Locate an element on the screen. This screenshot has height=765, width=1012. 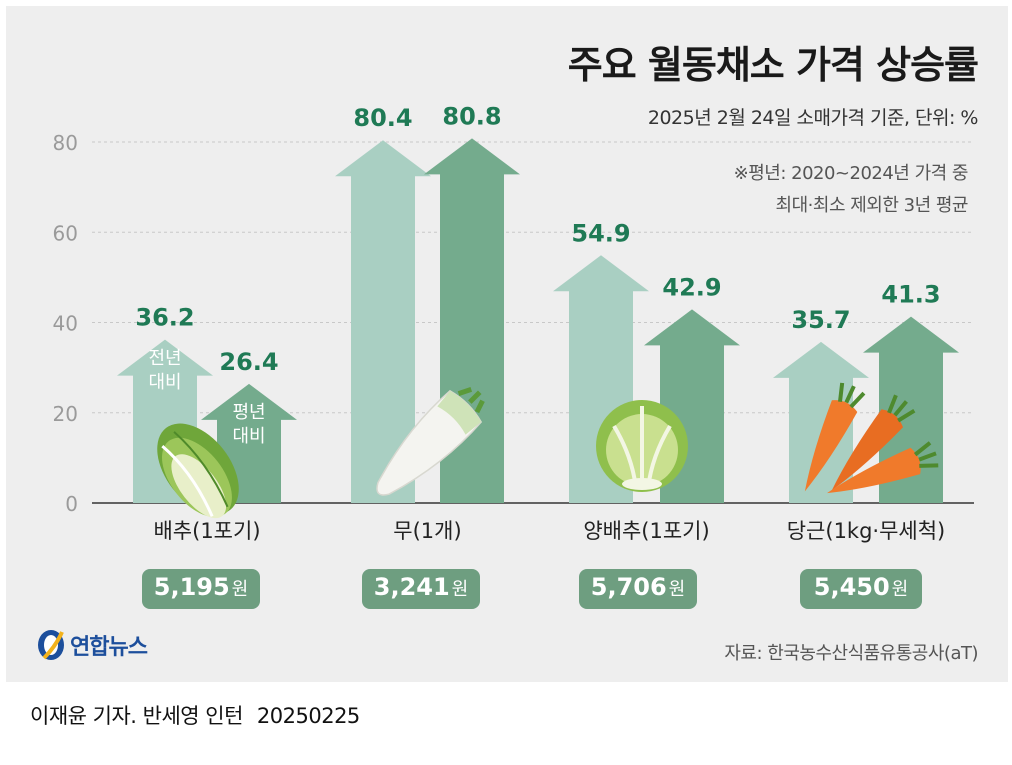
data-label: 26.4 is located at coordinates (248, 362).